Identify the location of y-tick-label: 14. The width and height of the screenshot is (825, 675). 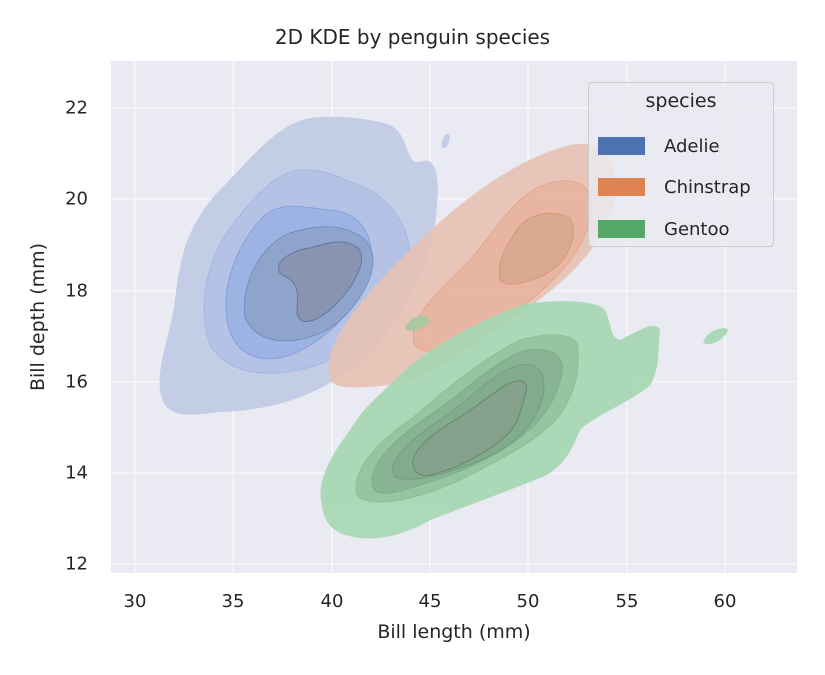
(76, 473).